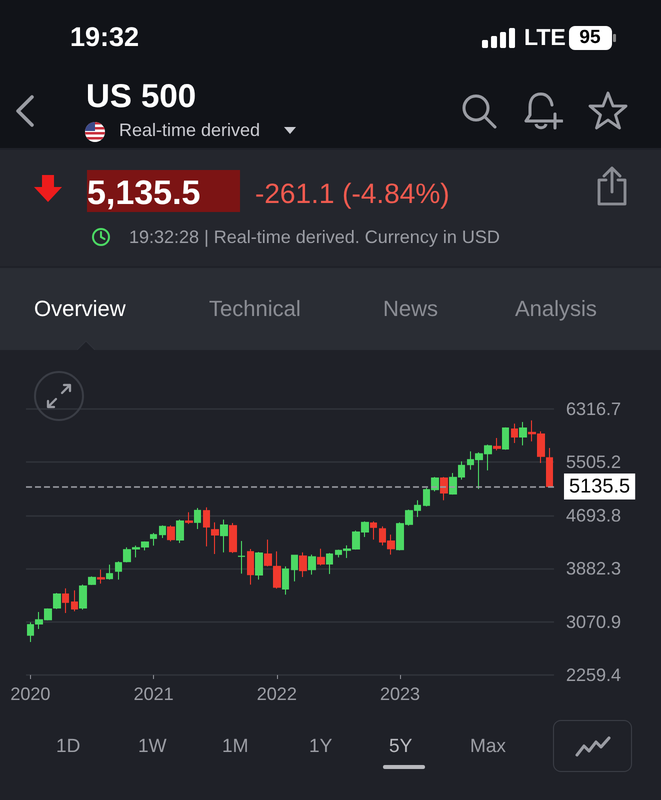  I want to click on text: 1W, so click(152, 747).